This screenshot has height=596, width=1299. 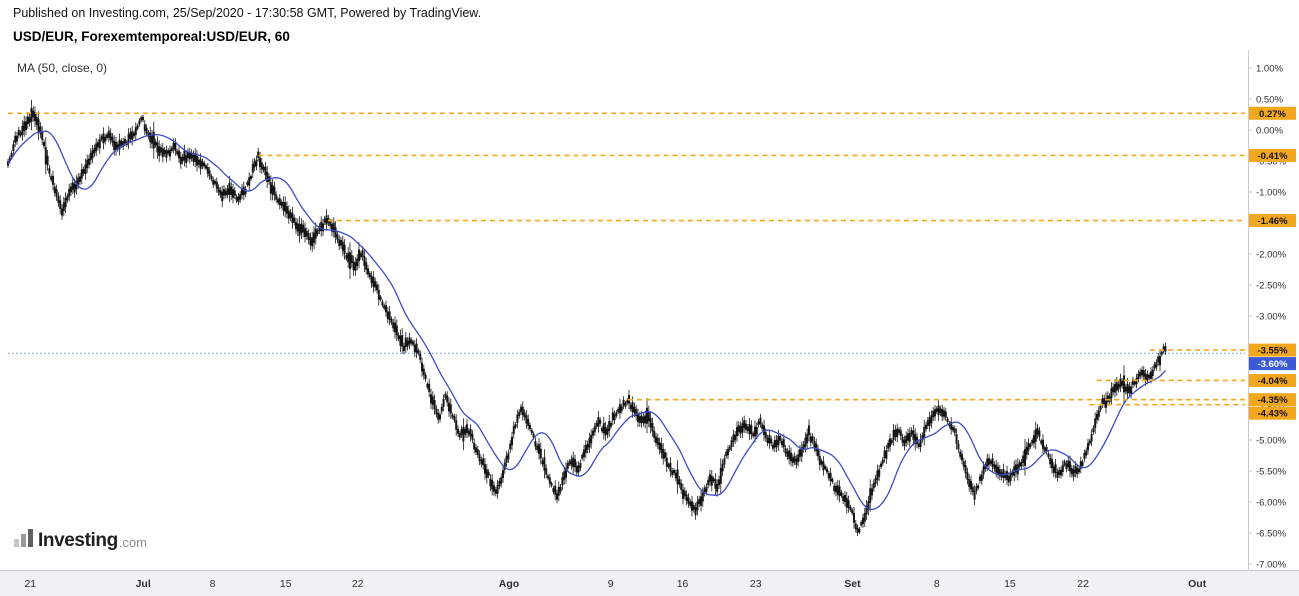 I want to click on svg-text: -0.50%, so click(x=1271, y=162).